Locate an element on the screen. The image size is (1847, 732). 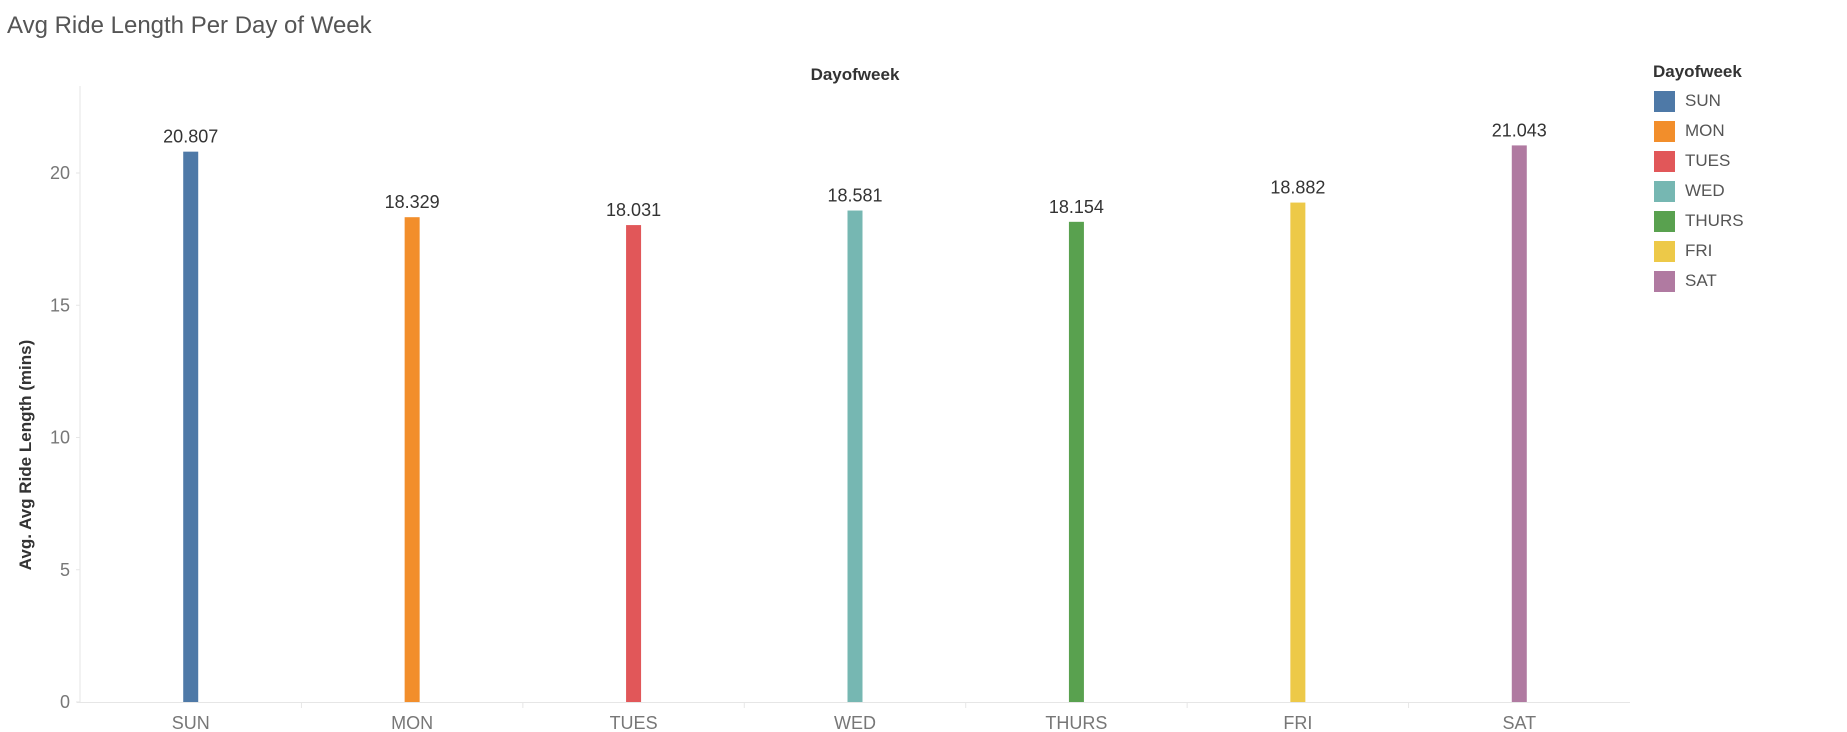
bar-value-label: 18.329 is located at coordinates (412, 202).